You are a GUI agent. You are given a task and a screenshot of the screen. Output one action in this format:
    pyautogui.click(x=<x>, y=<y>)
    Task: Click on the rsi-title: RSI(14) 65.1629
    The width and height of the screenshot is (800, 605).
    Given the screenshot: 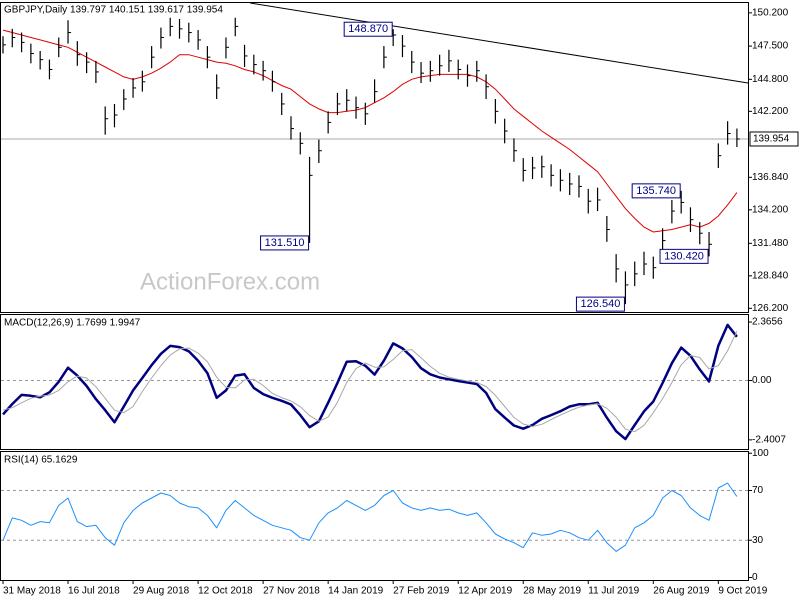 What is the action you would take?
    pyautogui.click(x=41, y=460)
    